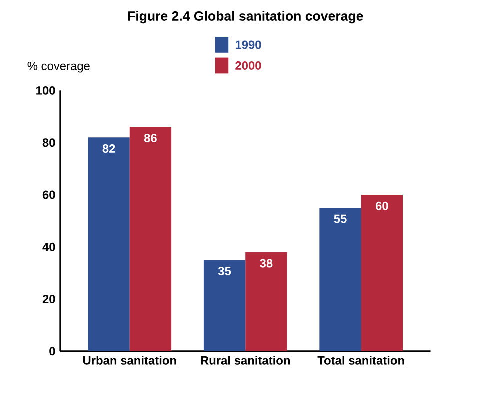 This screenshot has width=478, height=401. Describe the element at coordinates (361, 361) in the screenshot. I see `x-tick-label: Total sanitation` at that location.